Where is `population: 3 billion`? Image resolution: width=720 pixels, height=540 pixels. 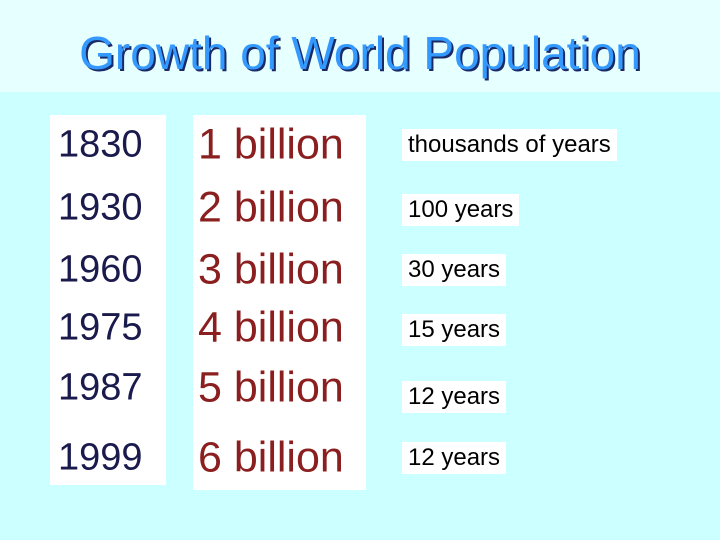 population: 3 billion is located at coordinates (271, 269).